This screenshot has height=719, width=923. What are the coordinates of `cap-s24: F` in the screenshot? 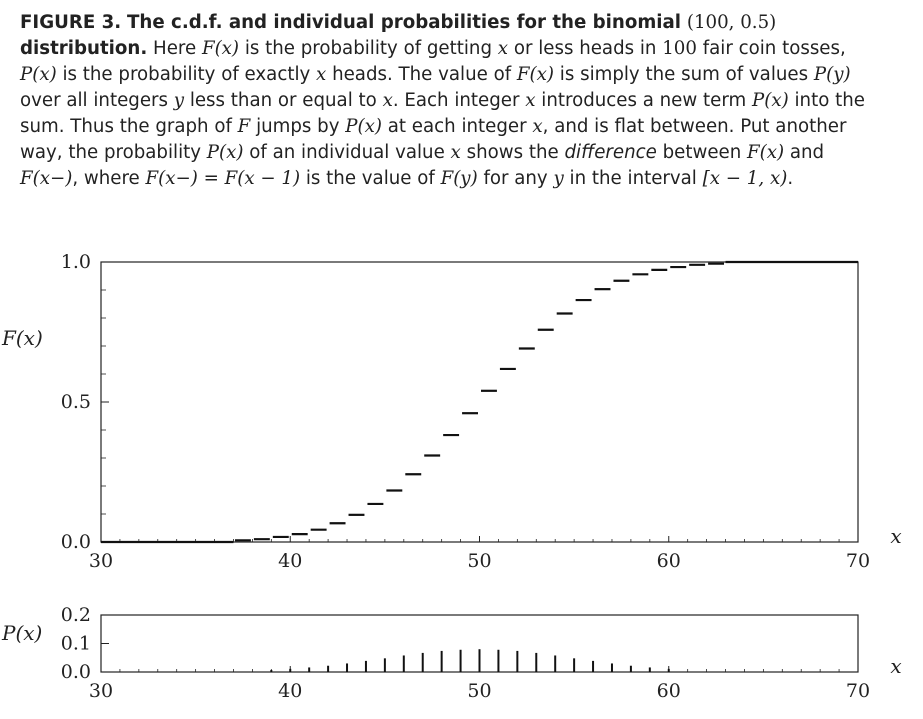 It's located at (244, 126).